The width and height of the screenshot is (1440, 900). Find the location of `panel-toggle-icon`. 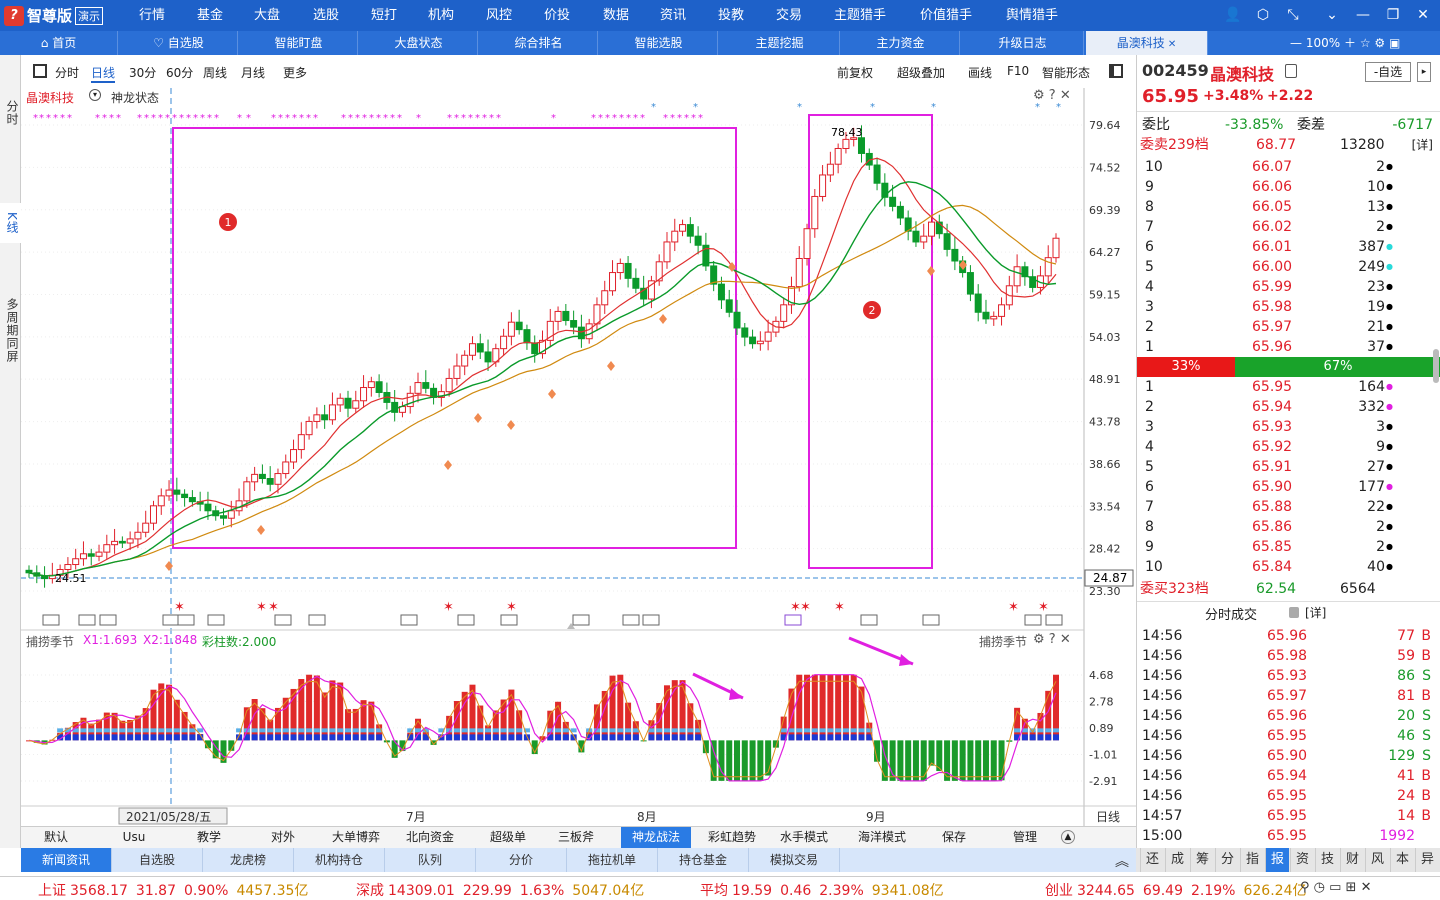

panel-toggle-icon is located at coordinates (1116, 71).